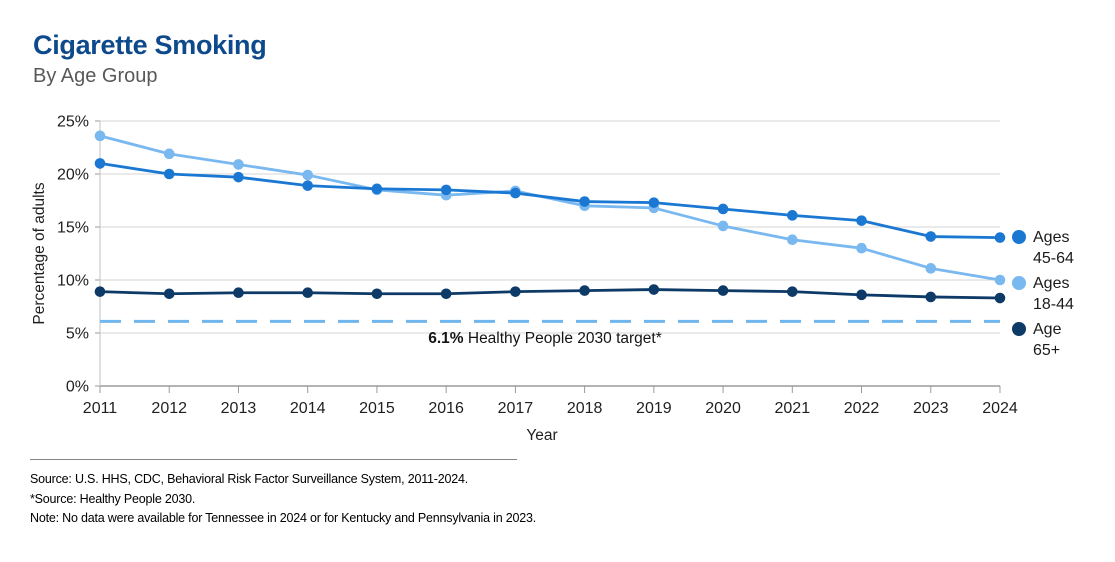 This screenshot has width=1115, height=562. Describe the element at coordinates (73, 122) in the screenshot. I see `y-tick-label: 25%` at that location.